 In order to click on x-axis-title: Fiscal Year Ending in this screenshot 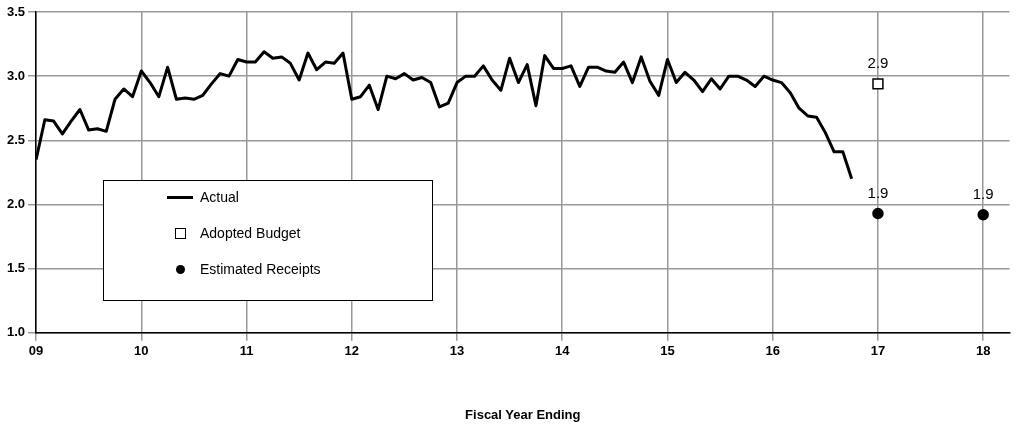, I will do `click(523, 414)`.